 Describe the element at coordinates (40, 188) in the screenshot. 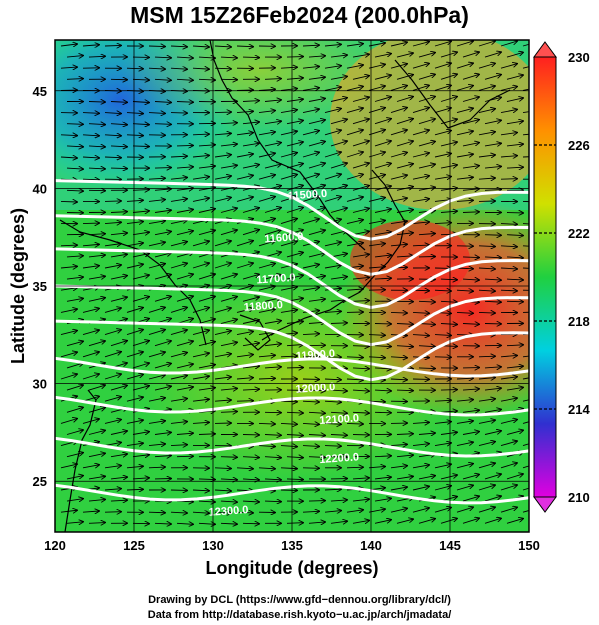

I see `y-tick-label: 40` at that location.